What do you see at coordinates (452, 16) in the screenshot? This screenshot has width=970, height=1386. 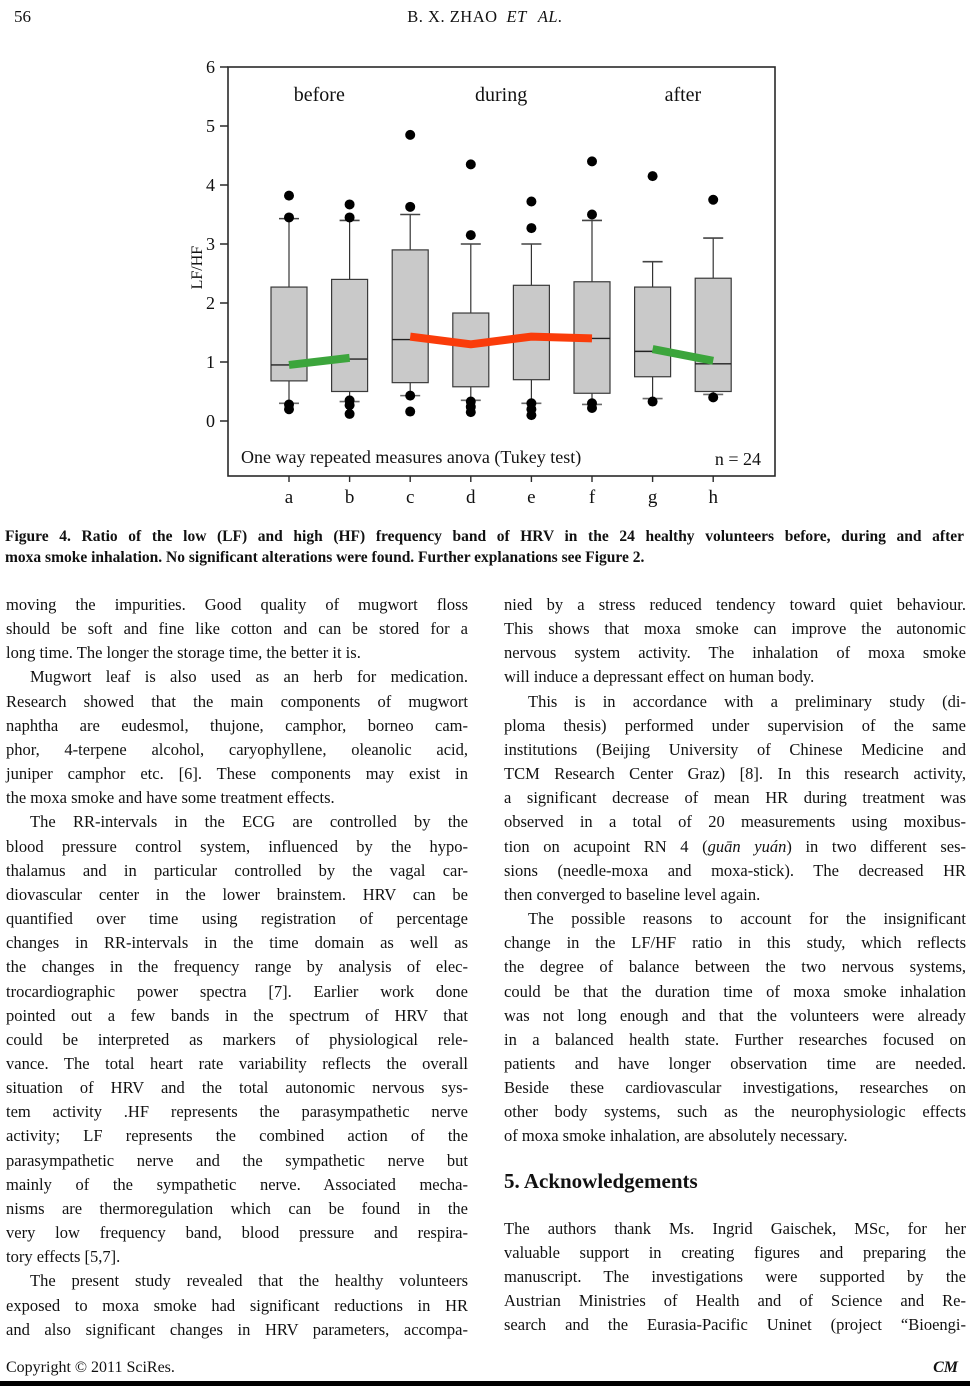 I see `running-title-authors: B. X. ZHAO` at bounding box center [452, 16].